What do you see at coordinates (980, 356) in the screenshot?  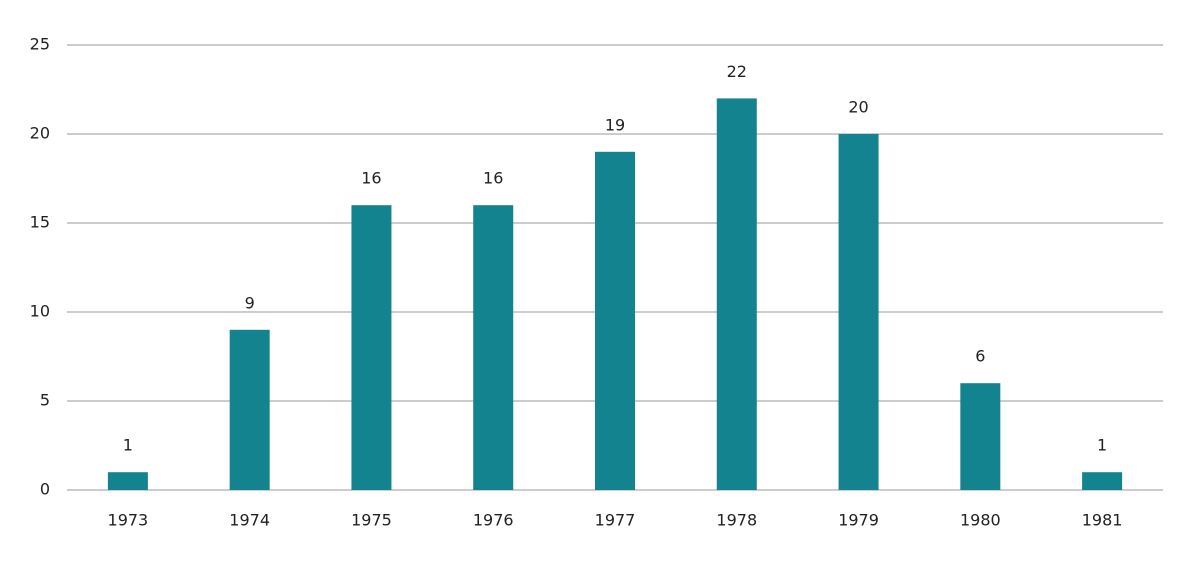 I see `data-label: 6` at bounding box center [980, 356].